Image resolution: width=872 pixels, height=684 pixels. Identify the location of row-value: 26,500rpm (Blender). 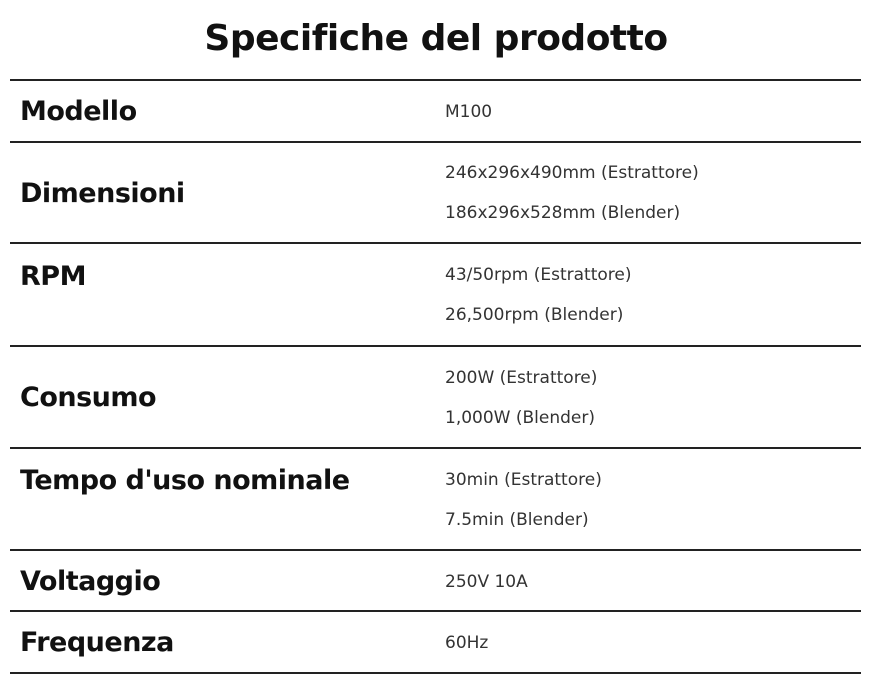
(534, 315).